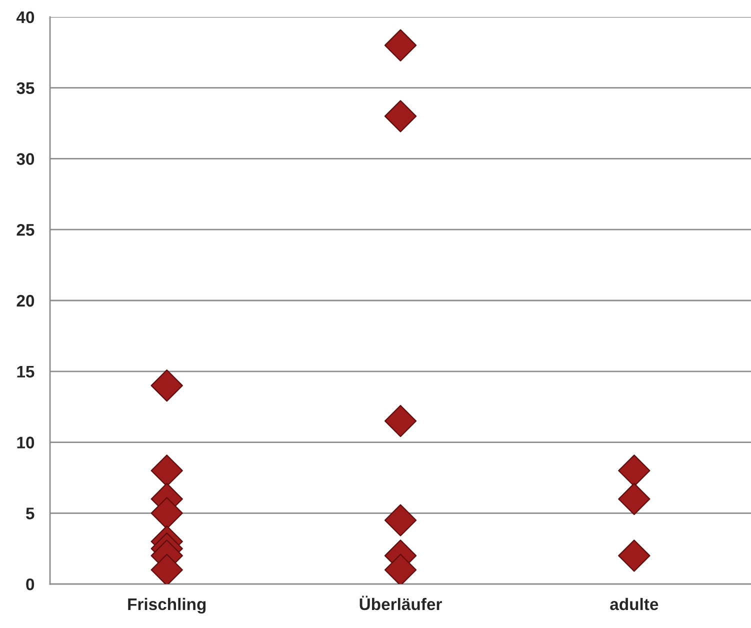 The height and width of the screenshot is (628, 751). I want to click on y-tick-label: 40, so click(25, 17).